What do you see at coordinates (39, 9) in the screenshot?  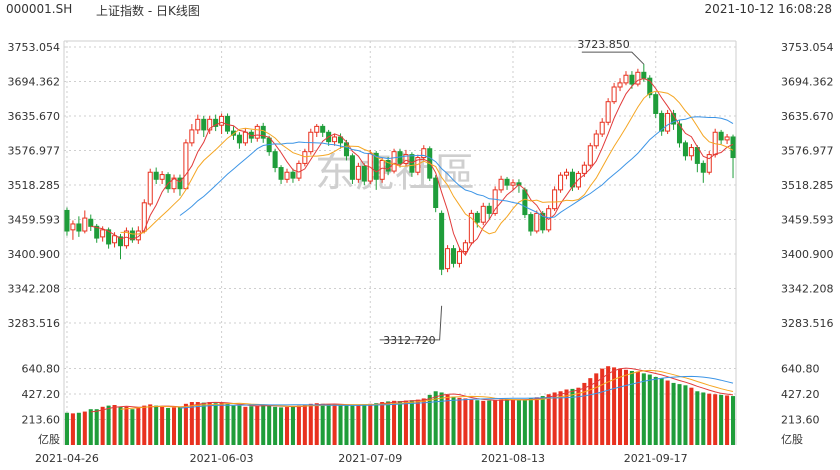 I see `stock-code: 000001.SH` at bounding box center [39, 9].